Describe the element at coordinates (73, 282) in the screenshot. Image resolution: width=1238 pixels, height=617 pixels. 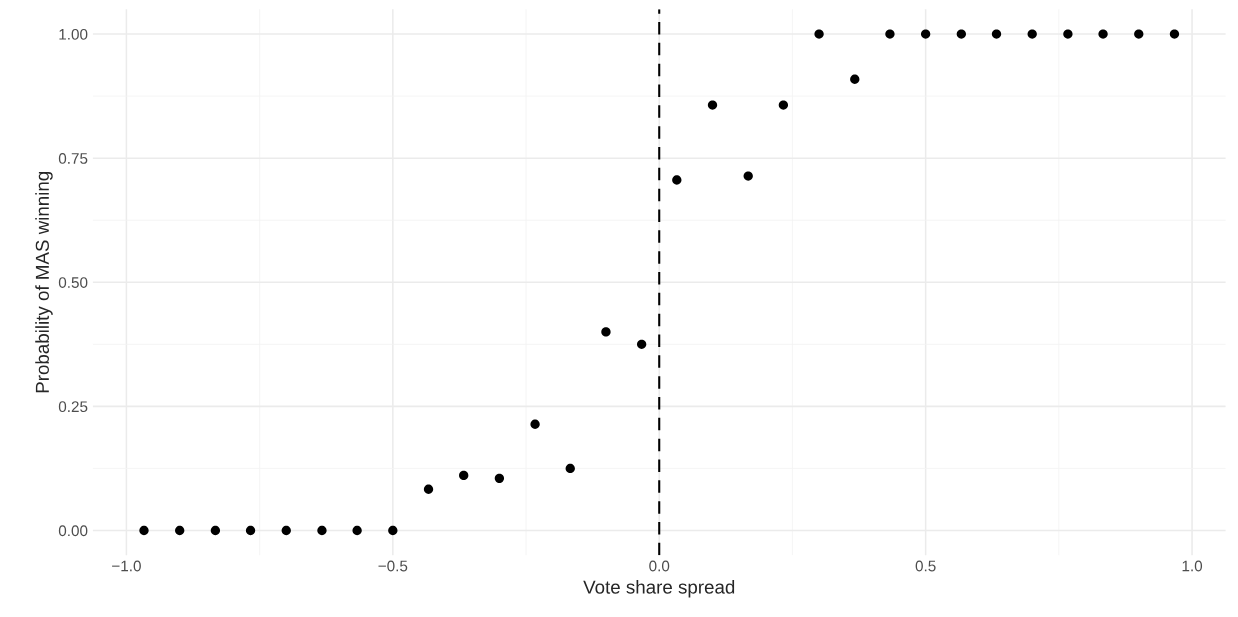
I see `y-tick-label: 0.50` at that location.